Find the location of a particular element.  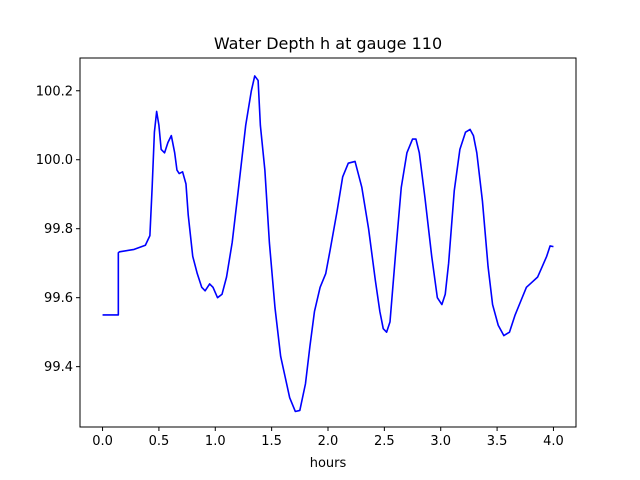

x-tick-label: 3.5 is located at coordinates (497, 441).